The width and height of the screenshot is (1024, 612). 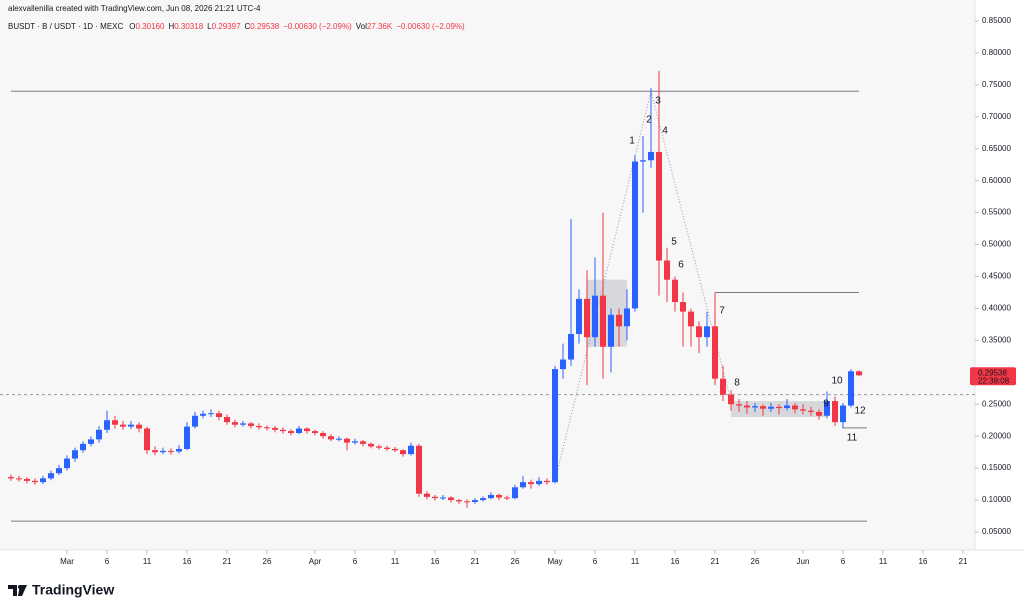 What do you see at coordinates (132, 26) in the screenshot?
I see `legend-key: O` at bounding box center [132, 26].